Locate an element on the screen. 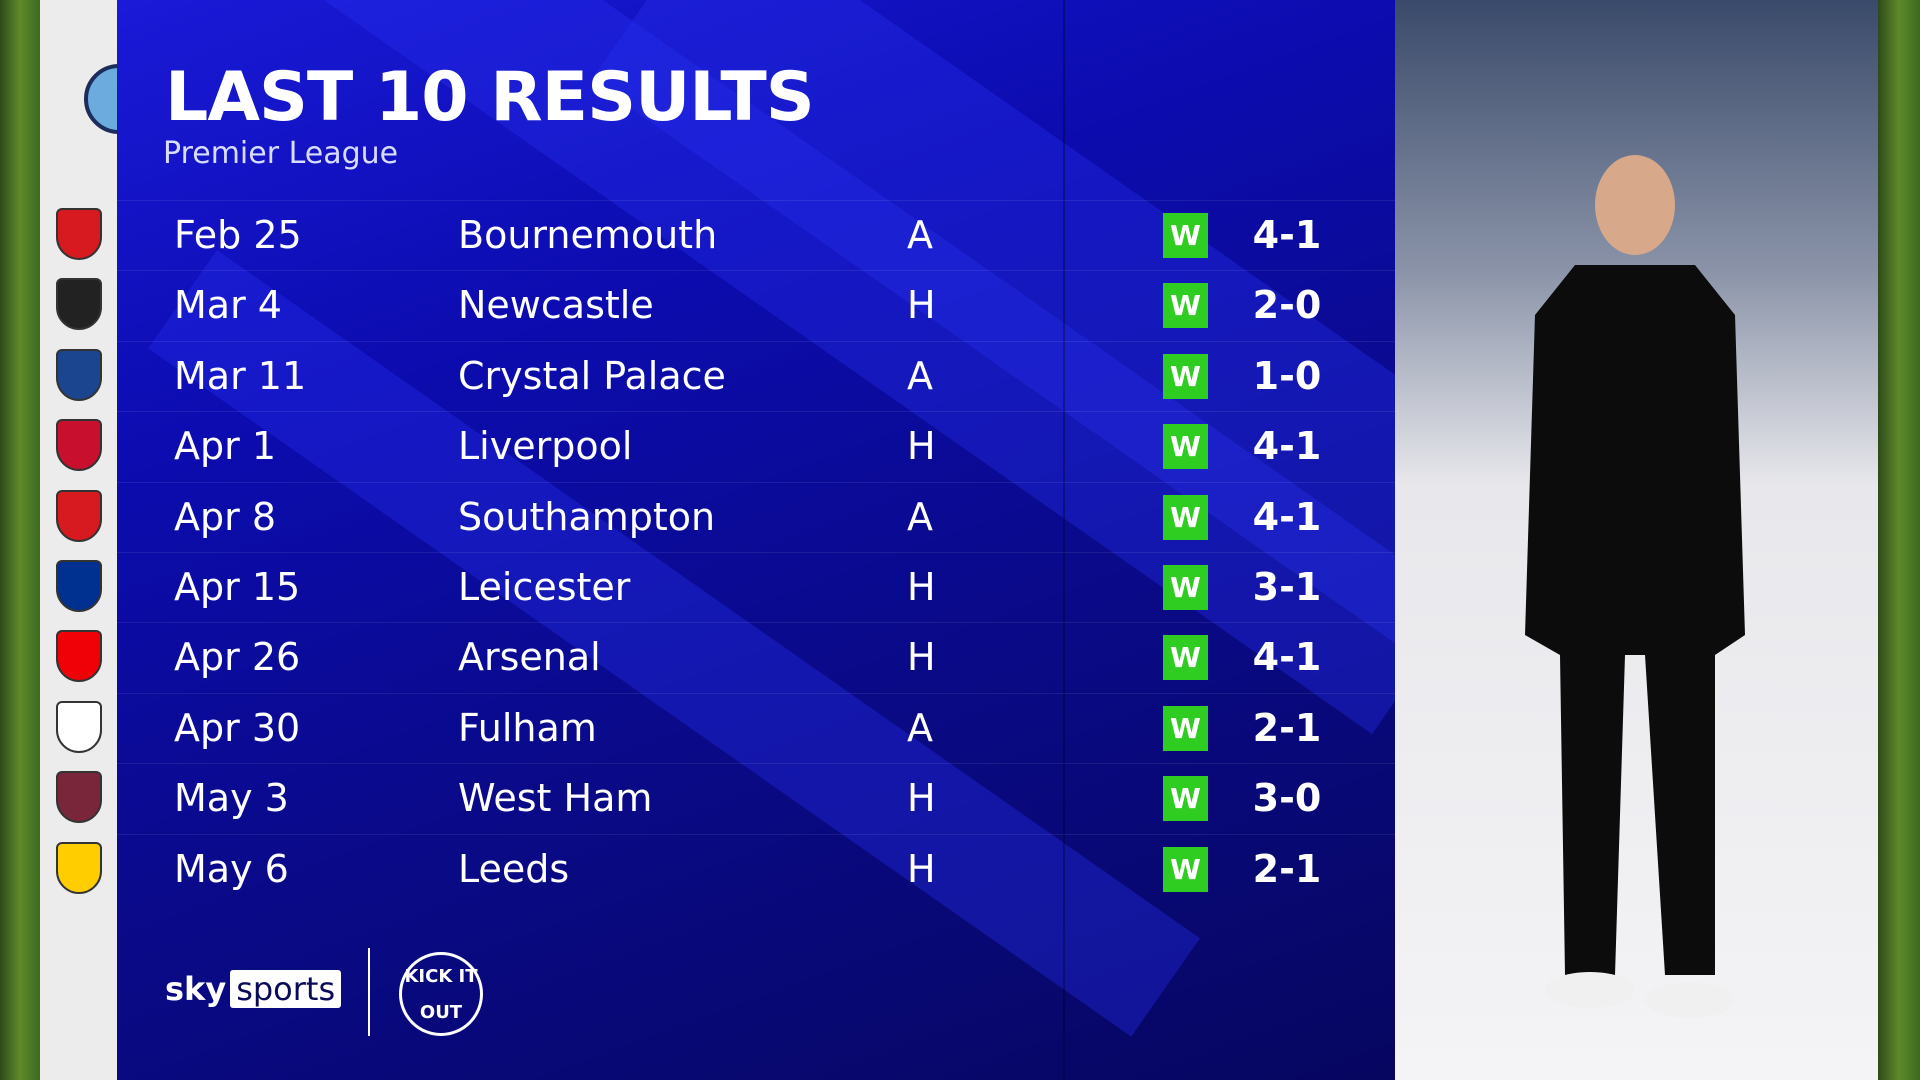  opponent-name: Arsenal is located at coordinates (529, 657).